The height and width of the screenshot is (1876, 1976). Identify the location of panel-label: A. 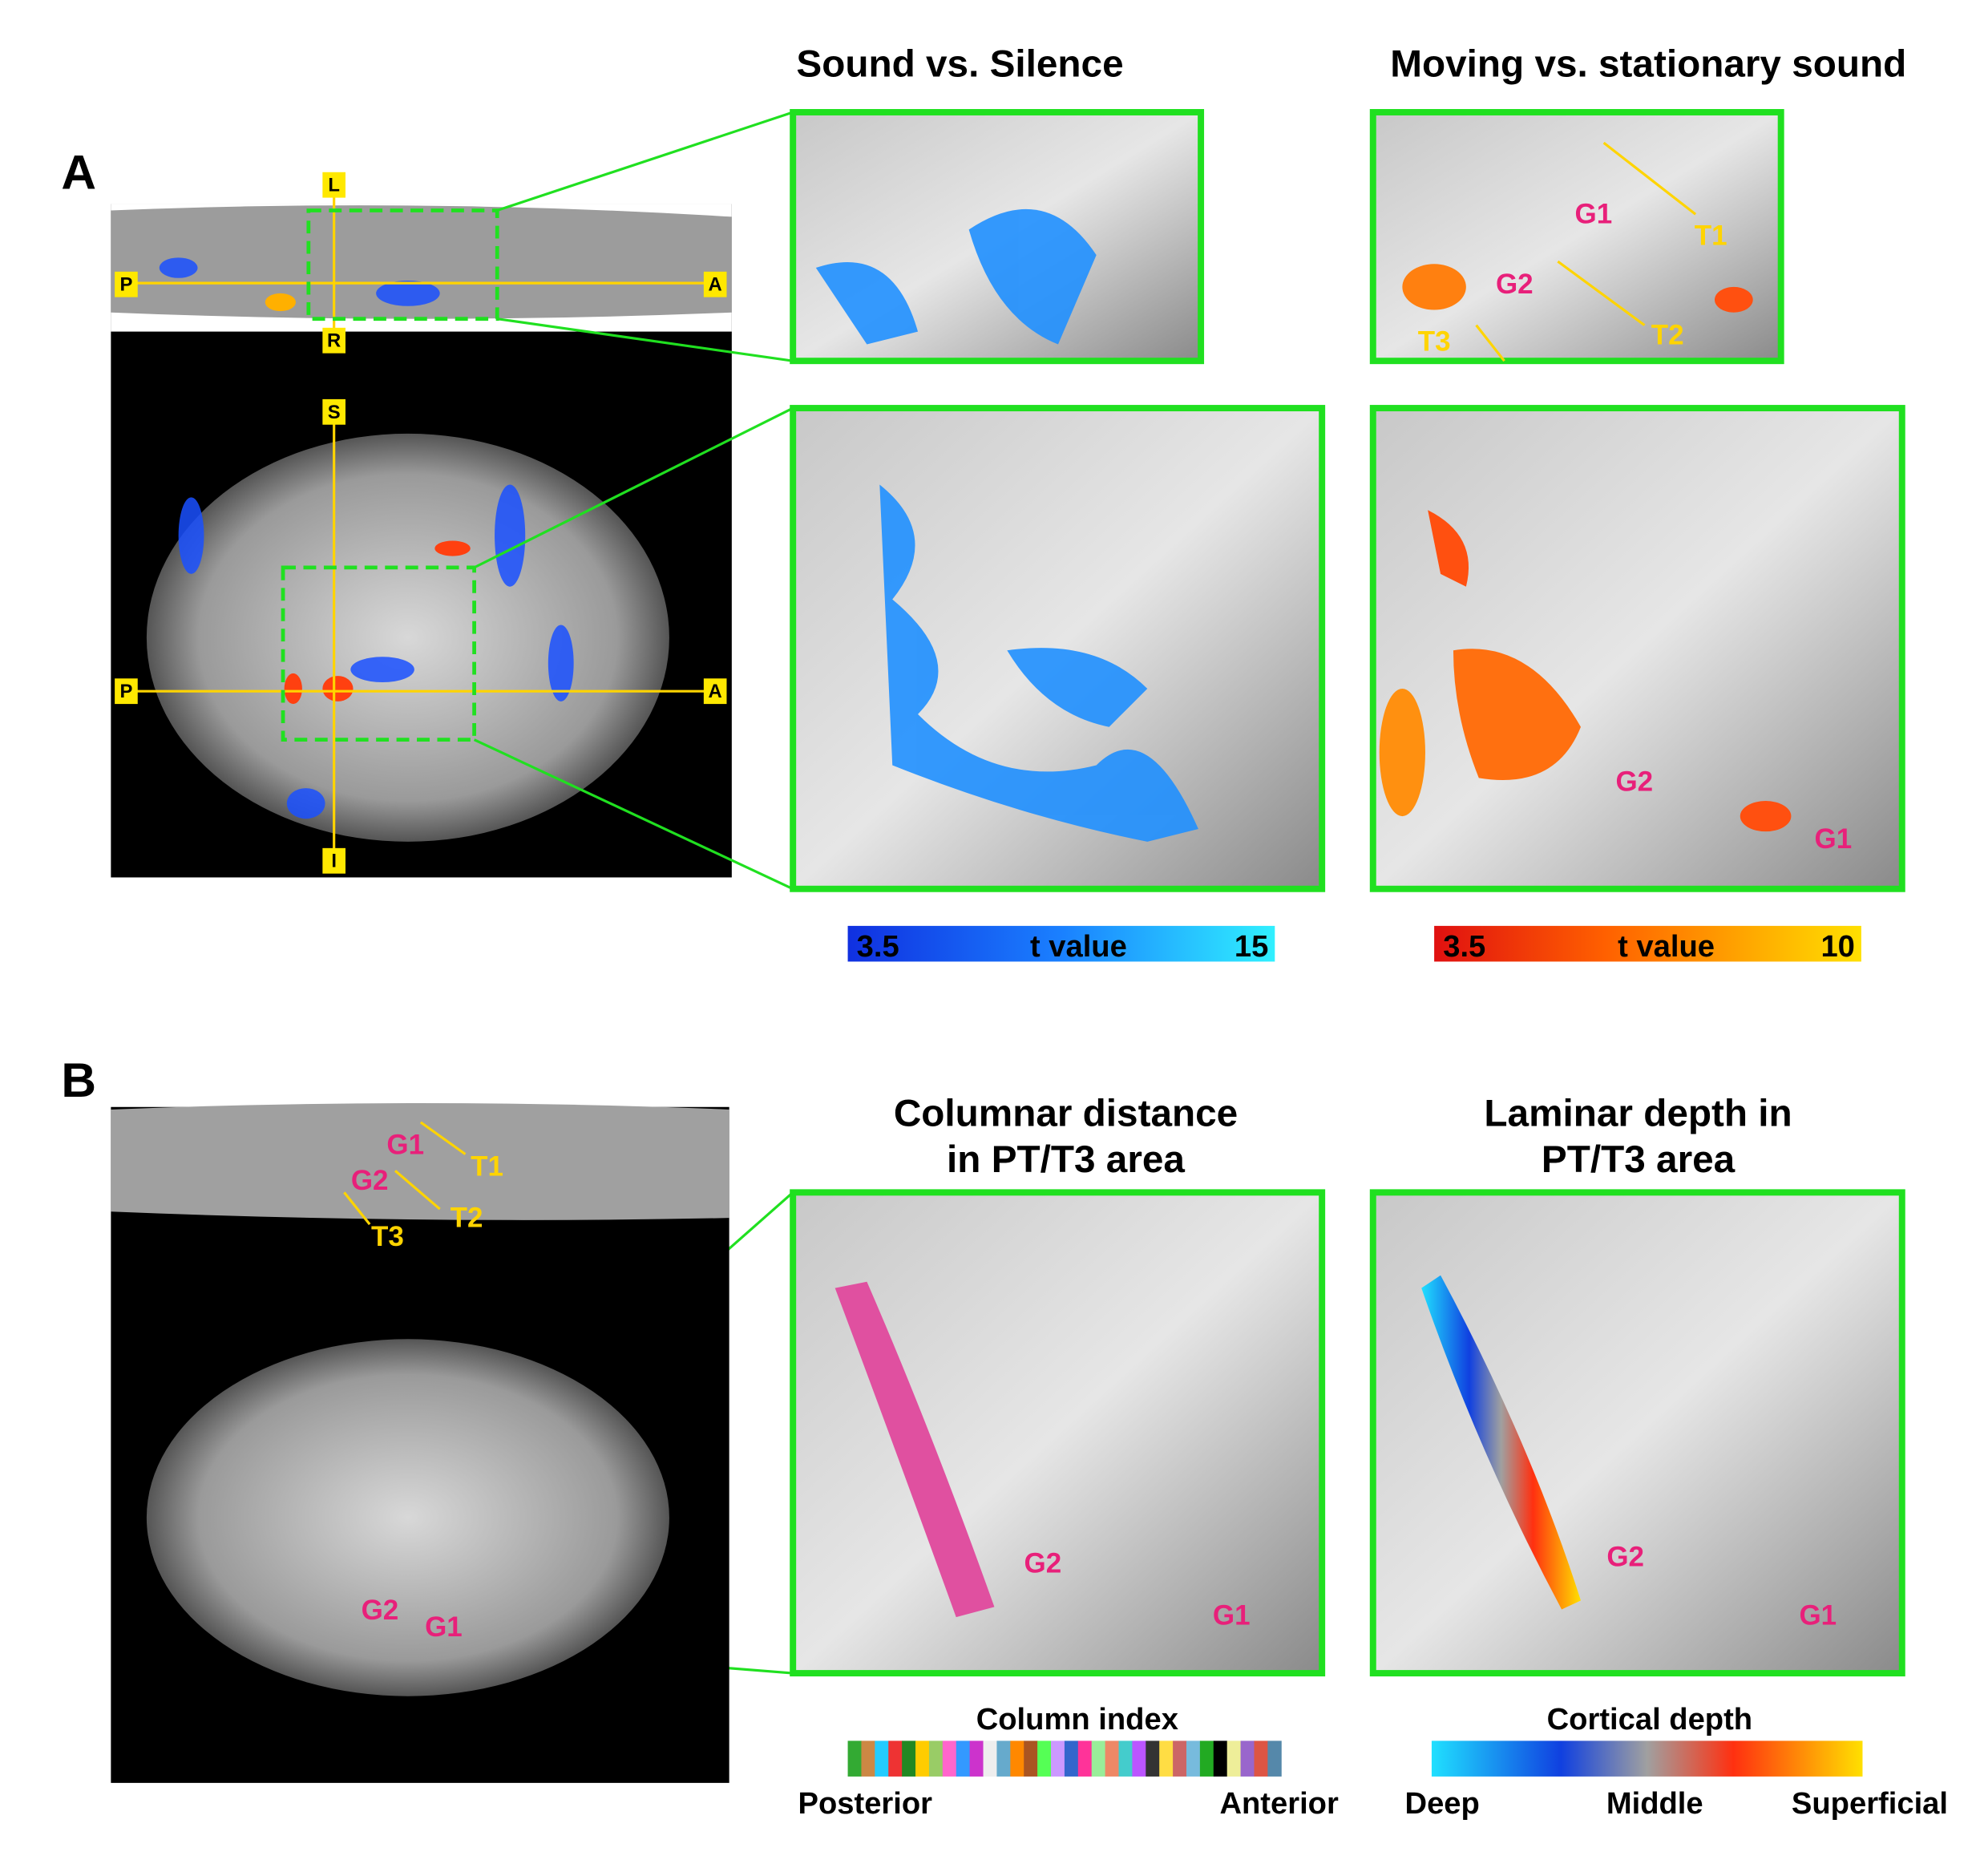
(78, 171).